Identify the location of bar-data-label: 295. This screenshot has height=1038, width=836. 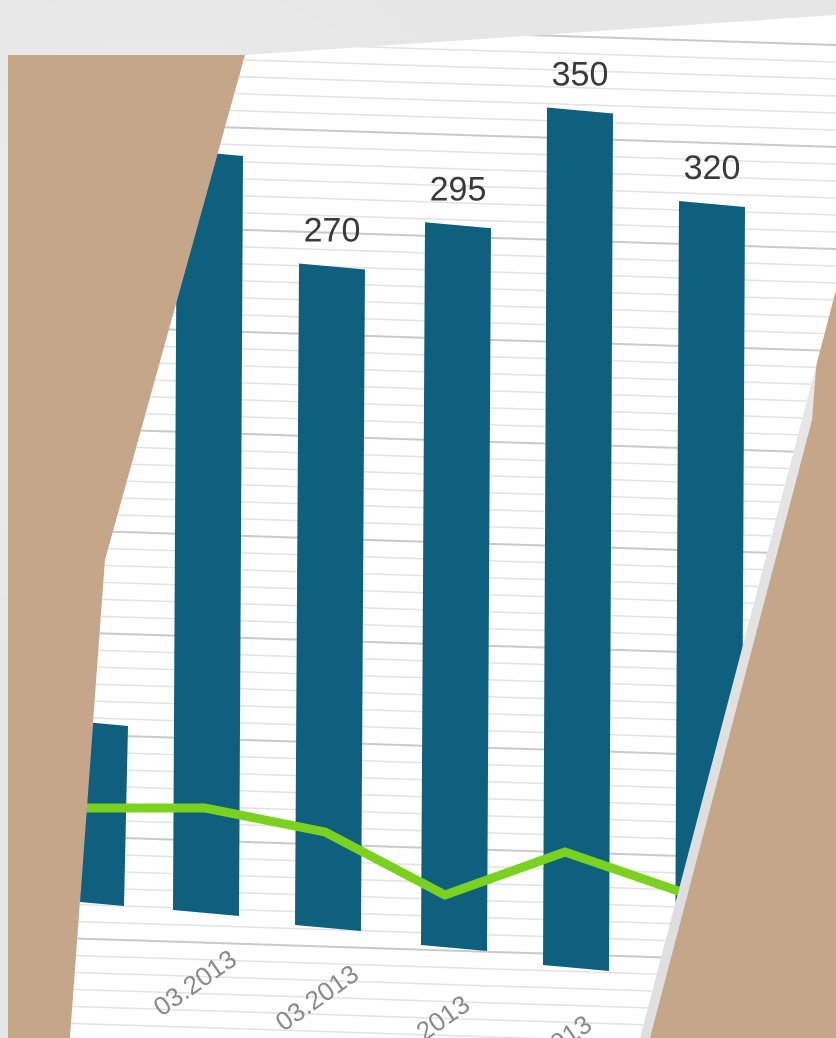
(458, 189).